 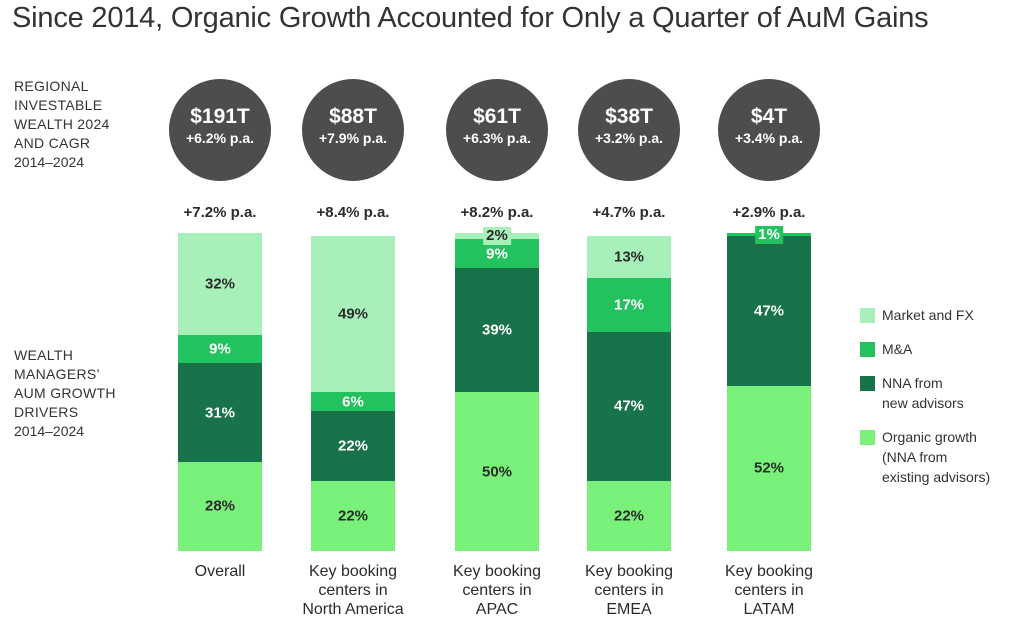 What do you see at coordinates (928, 315) in the screenshot?
I see `legend-label: Market and FX` at bounding box center [928, 315].